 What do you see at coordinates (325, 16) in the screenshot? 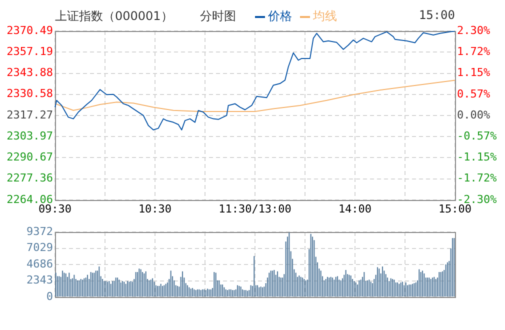
I see `legend-label: 均线` at bounding box center [325, 16].